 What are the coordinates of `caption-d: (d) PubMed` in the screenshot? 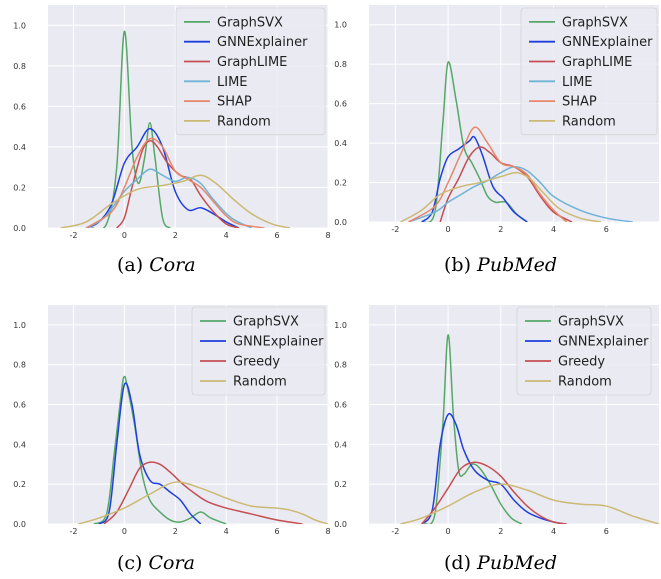 It's located at (500, 563).